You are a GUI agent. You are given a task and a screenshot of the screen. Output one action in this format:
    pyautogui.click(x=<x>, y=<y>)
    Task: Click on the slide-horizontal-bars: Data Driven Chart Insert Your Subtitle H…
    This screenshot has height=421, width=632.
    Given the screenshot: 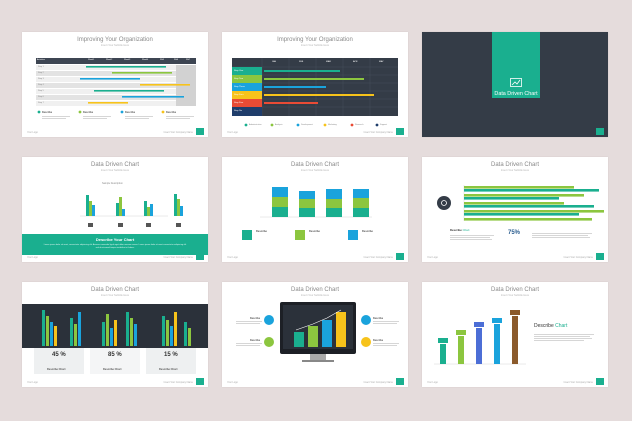 What is the action you would take?
    pyautogui.click(x=515, y=209)
    